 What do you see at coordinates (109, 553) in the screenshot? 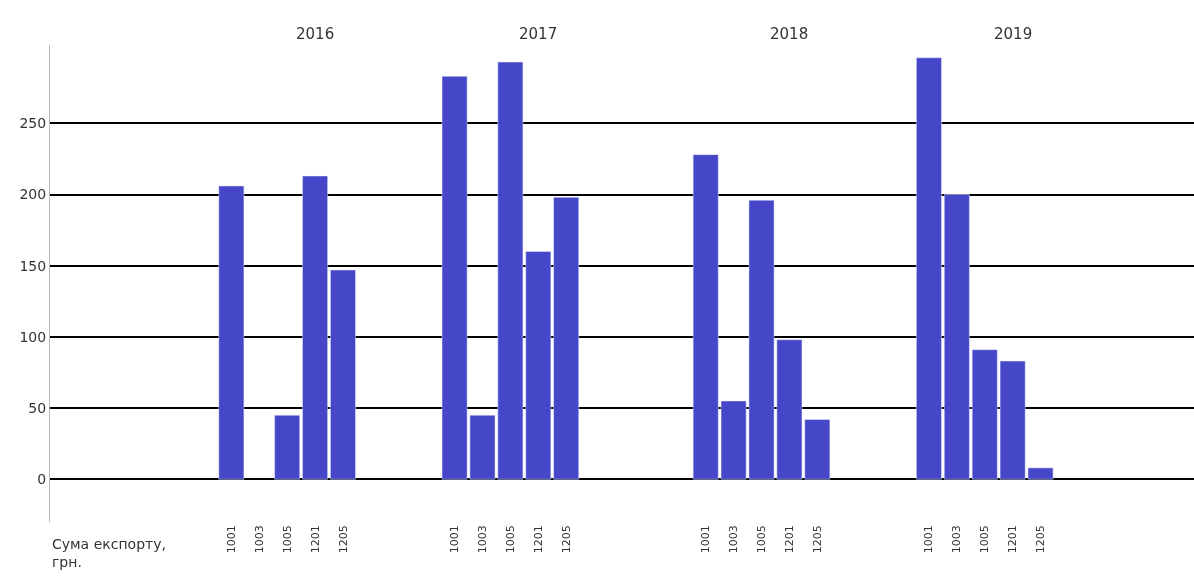
I see `text: Сума експорту, грн.` at bounding box center [109, 553].